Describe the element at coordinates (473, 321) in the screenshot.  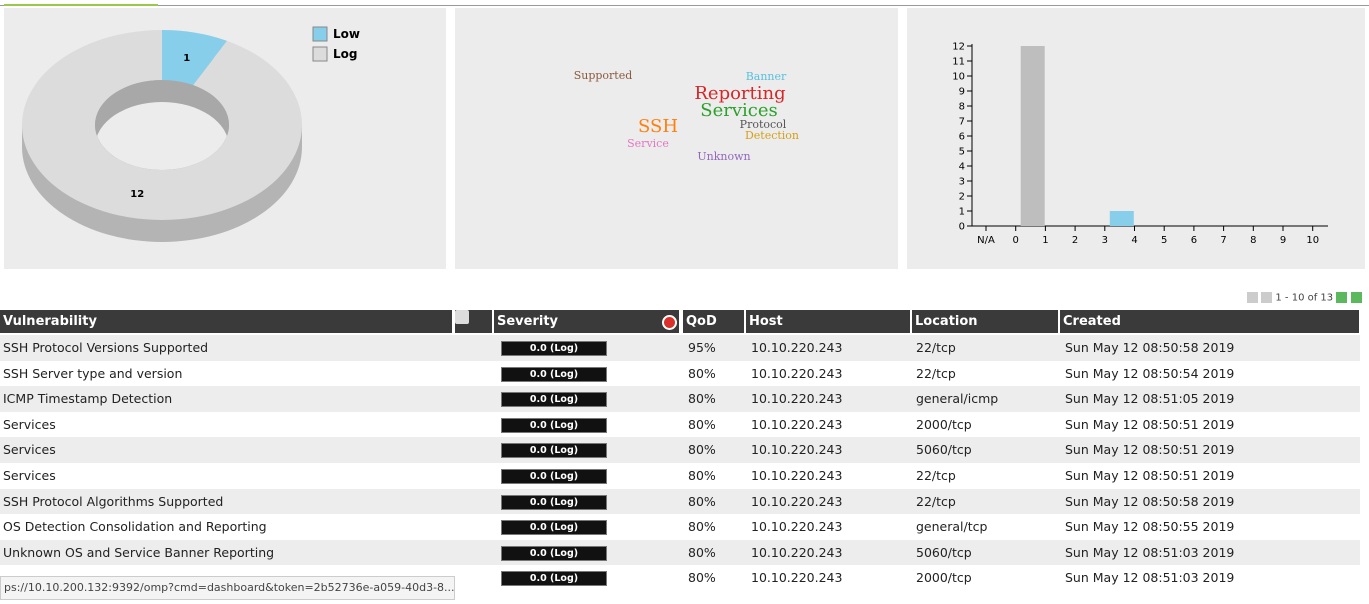
I see `column-header` at that location.